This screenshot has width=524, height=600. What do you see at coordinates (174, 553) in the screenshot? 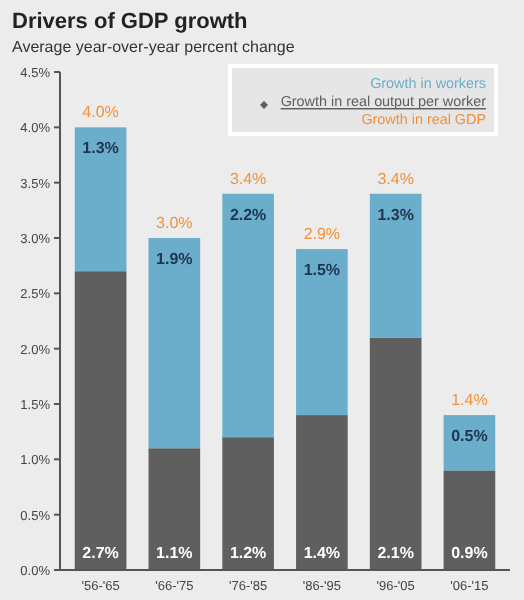
I see `data-label: 1.1%` at bounding box center [174, 553].